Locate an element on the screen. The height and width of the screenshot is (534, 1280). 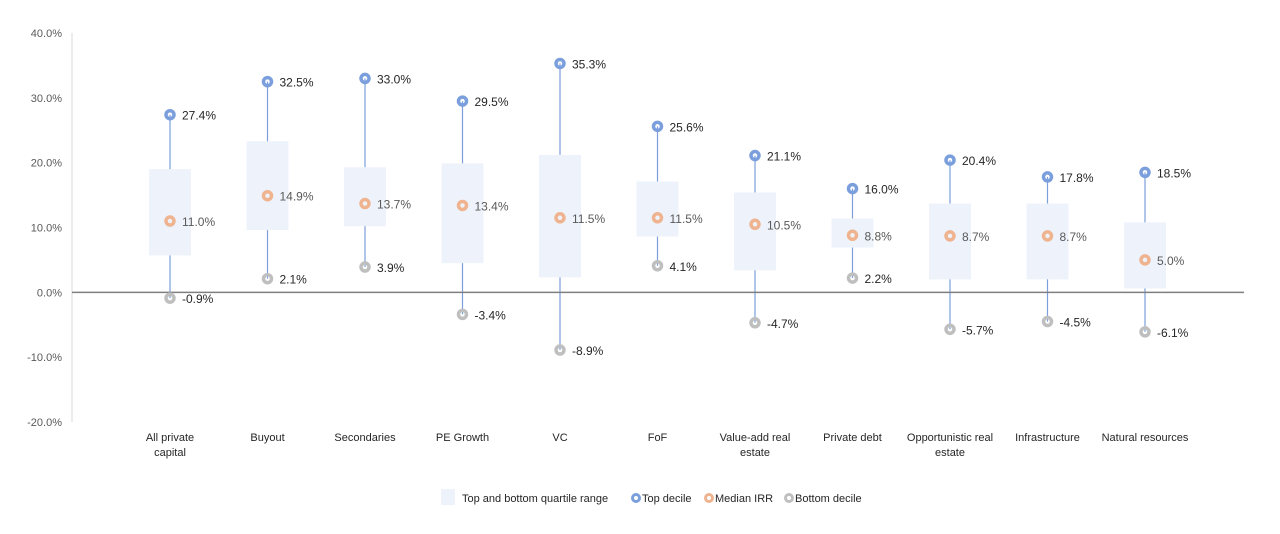
bottom-decile-label: -0.9% is located at coordinates (198, 299).